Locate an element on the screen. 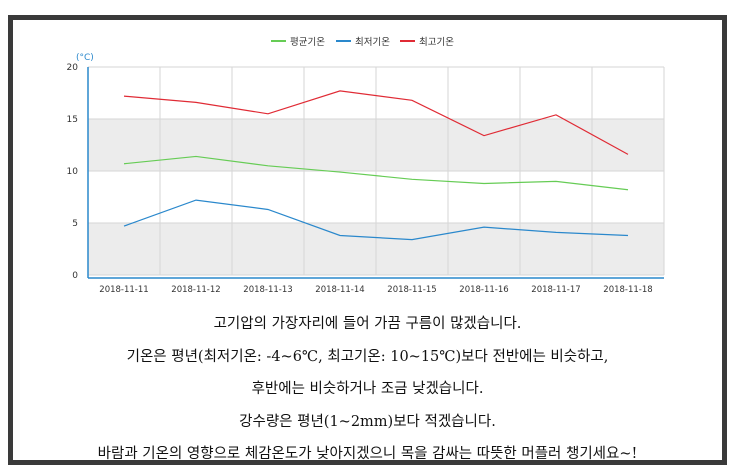  note-line: 고기압의 가장자리에 들어 가끔 구름이 많겠습니다. is located at coordinates (367, 324).